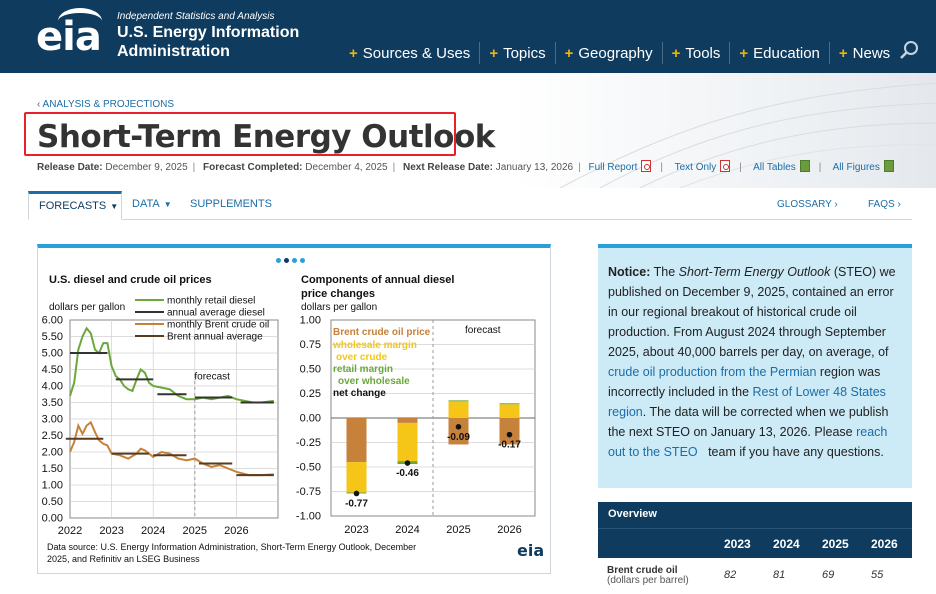 The width and height of the screenshot is (936, 594). I want to click on chart1-ylabel: dollars per gallon, so click(87, 307).